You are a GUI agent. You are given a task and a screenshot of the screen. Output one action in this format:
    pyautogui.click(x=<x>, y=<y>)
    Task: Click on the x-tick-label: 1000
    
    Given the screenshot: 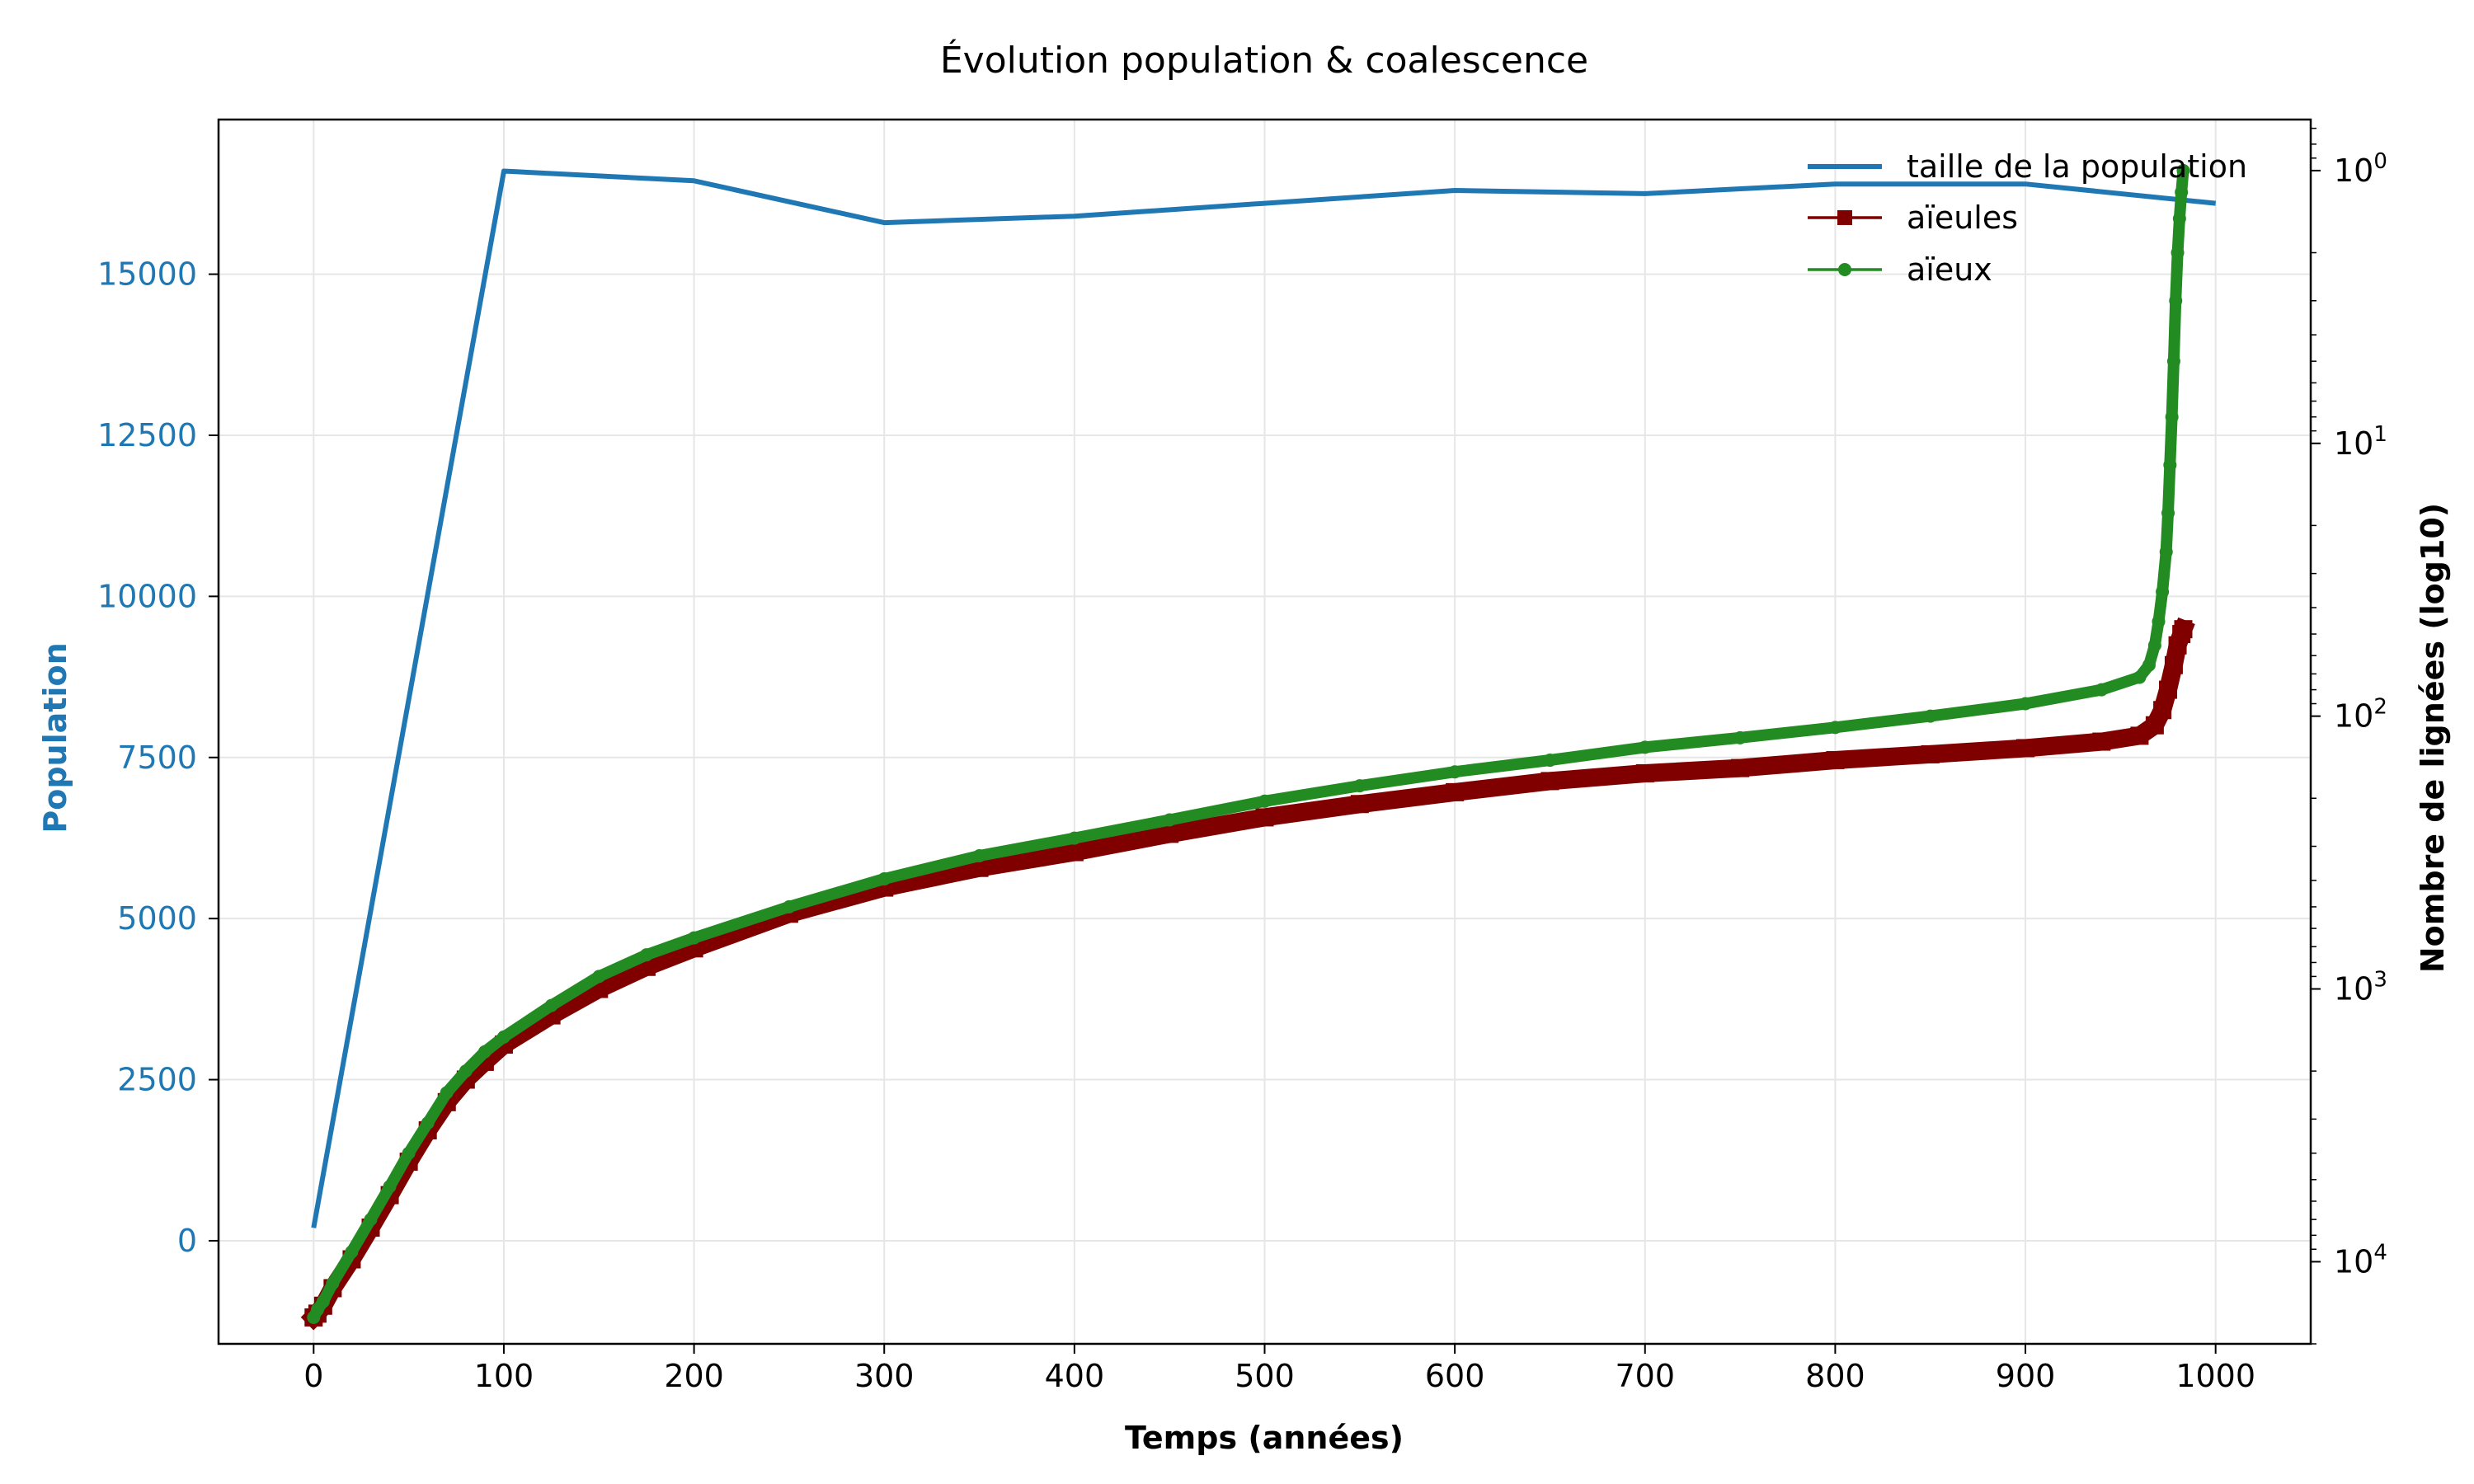 What is the action you would take?
    pyautogui.click(x=2215, y=1376)
    